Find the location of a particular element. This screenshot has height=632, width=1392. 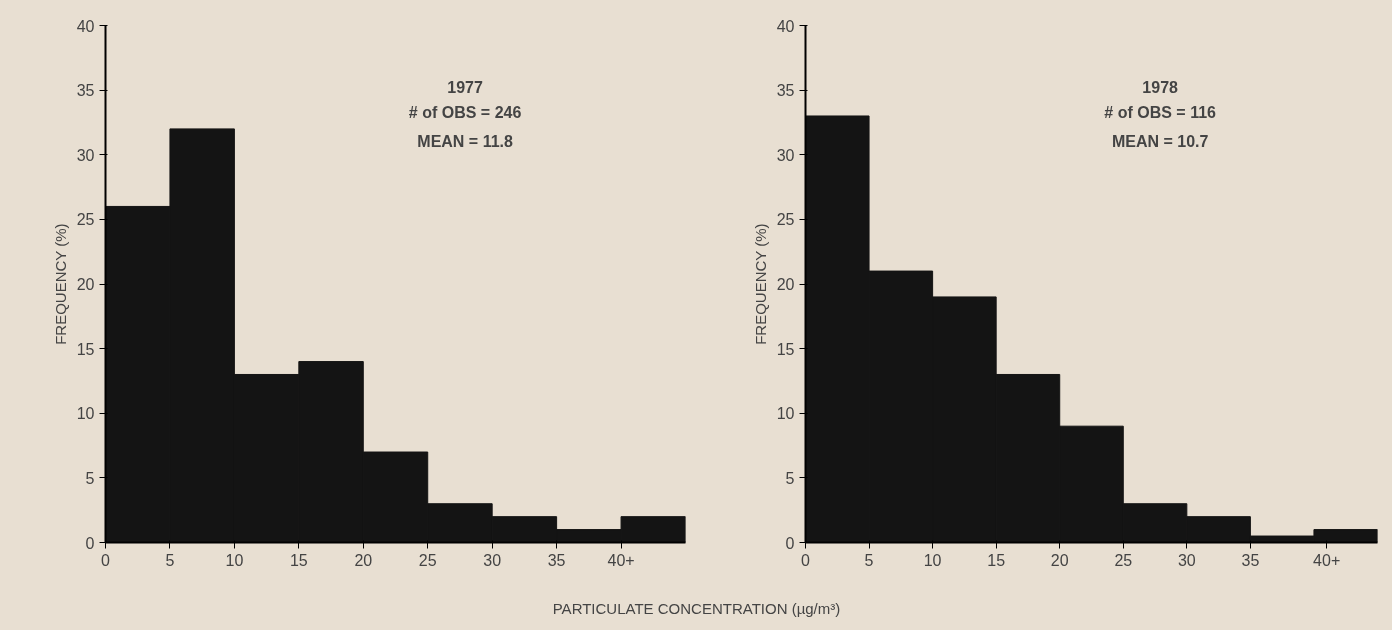

annotation: MEAN = 11.8 is located at coordinates (465, 141).